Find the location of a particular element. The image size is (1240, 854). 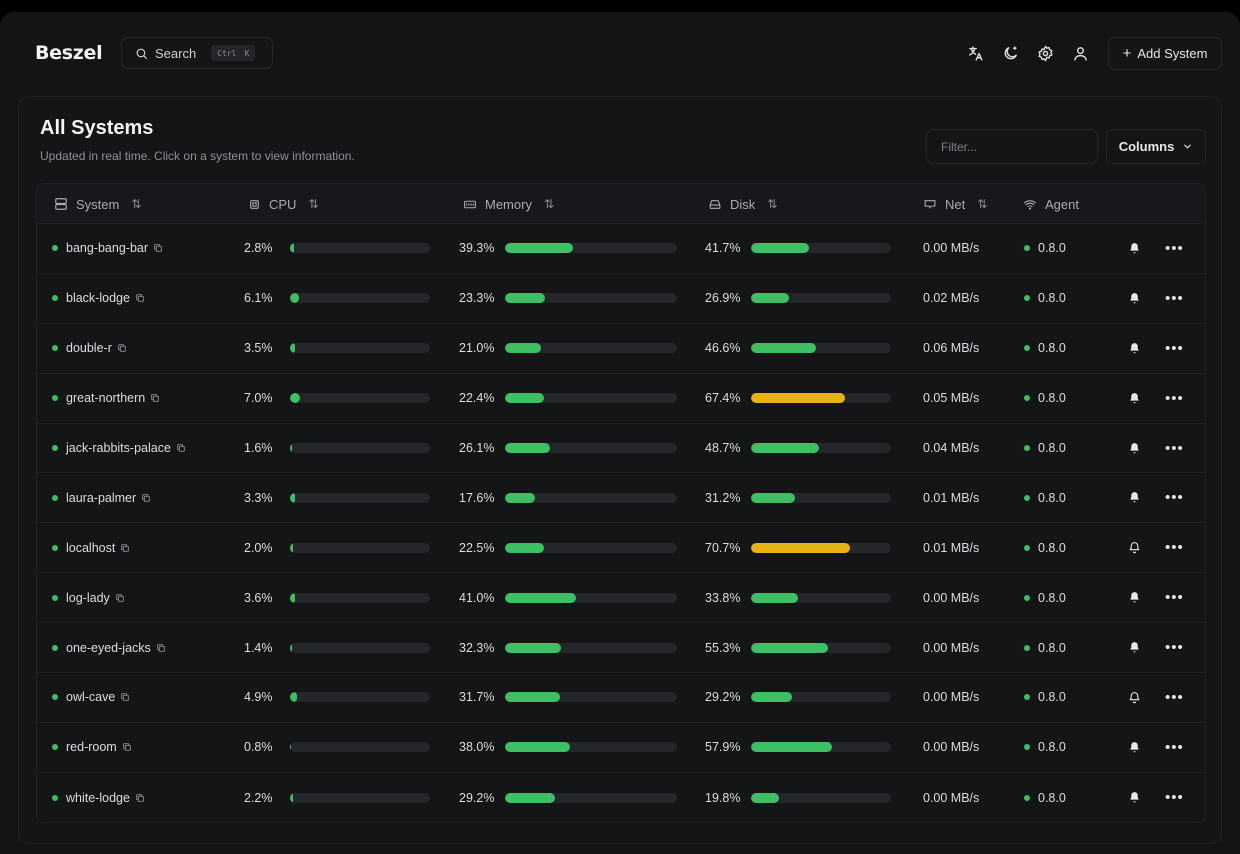

cpu-cell: 3.6% is located at coordinates (337, 597).